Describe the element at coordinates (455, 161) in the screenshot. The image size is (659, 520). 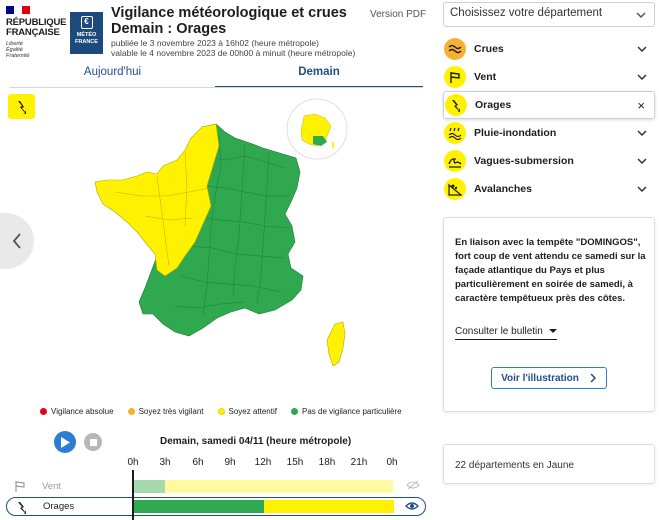
I see `waves-icon` at that location.